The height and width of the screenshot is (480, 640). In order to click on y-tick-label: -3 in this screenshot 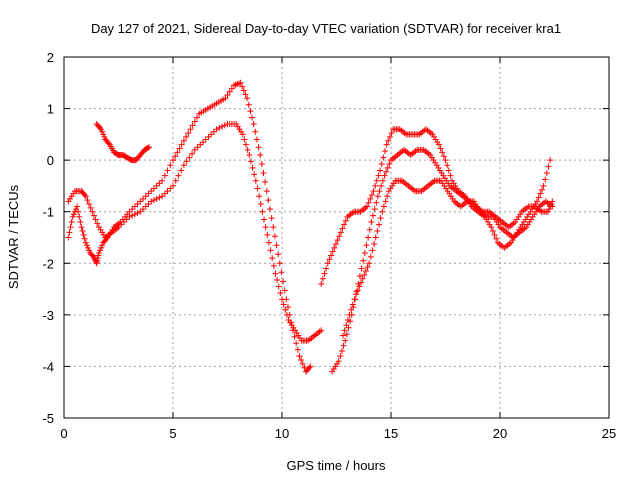, I will do `click(48, 315)`.